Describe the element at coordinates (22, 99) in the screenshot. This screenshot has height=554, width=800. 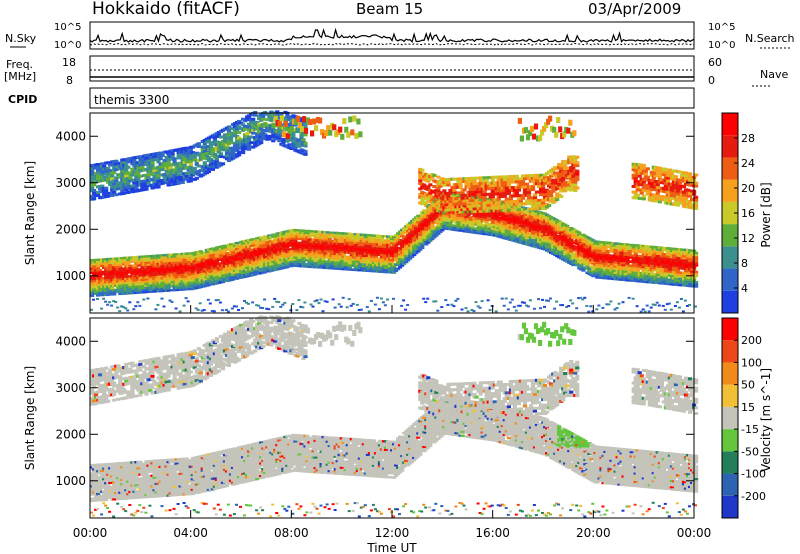
I see `cpid-label: CPID` at that location.